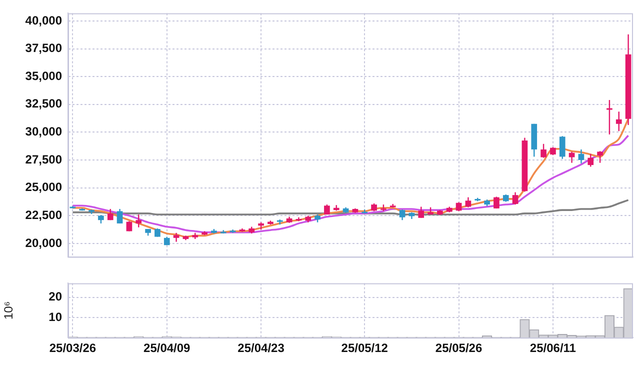 This screenshot has width=642, height=366. What do you see at coordinates (43, 75) in the screenshot?
I see `y-tick-label: 35,000` at bounding box center [43, 75].